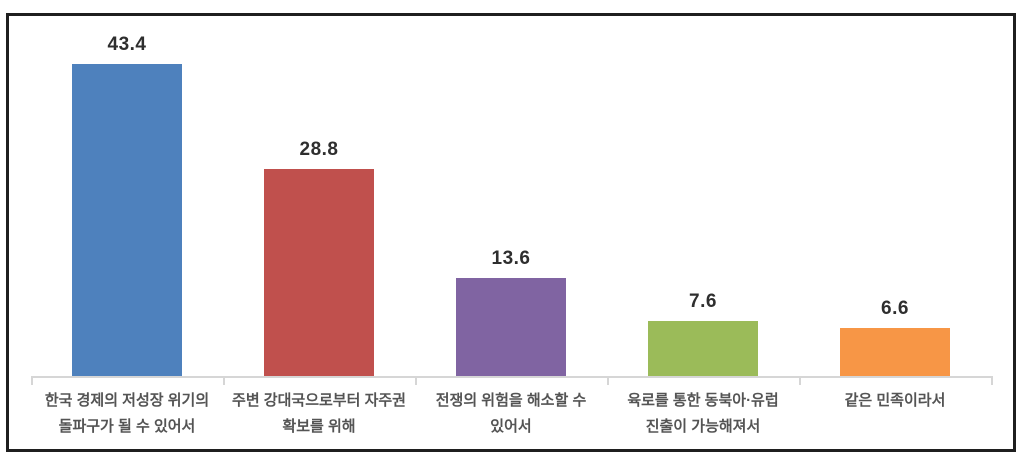 The height and width of the screenshot is (468, 1024). I want to click on bar-value-label: 28.8, so click(319, 149).